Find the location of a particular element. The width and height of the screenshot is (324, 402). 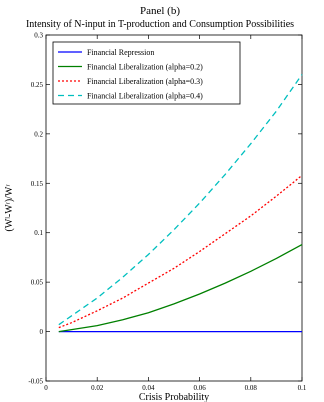

y-tick-label: 0.3 is located at coordinates (38, 36).